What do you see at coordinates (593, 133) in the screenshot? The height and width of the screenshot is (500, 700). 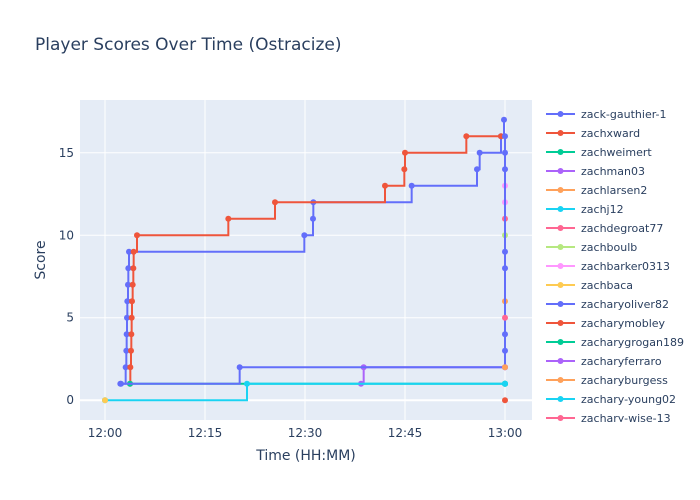 I see `legend-item: zachxward` at bounding box center [593, 133].